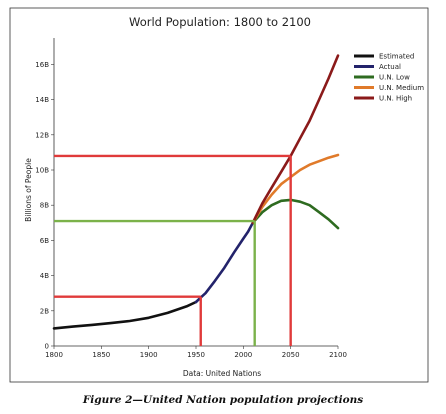 Image resolution: width=446 pixels, height=414 pixels. Describe the element at coordinates (390, 67) in the screenshot. I see `legend-label: Actual` at that location.